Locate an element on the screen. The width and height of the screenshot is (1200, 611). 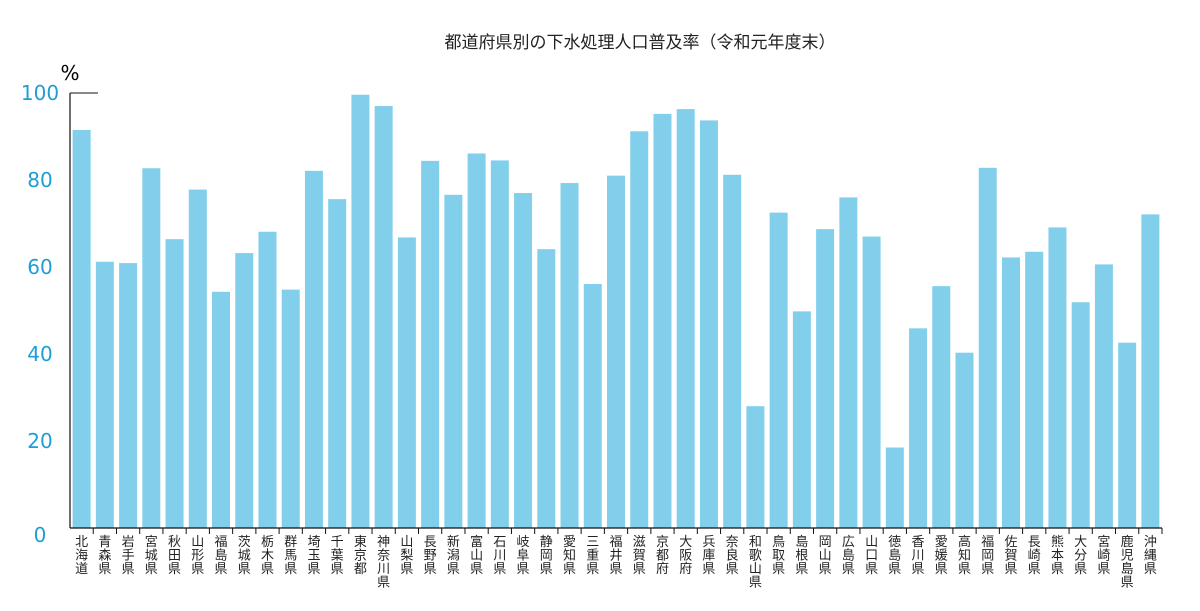
x-category-label: 兵庫県 is located at coordinates (708, 556).